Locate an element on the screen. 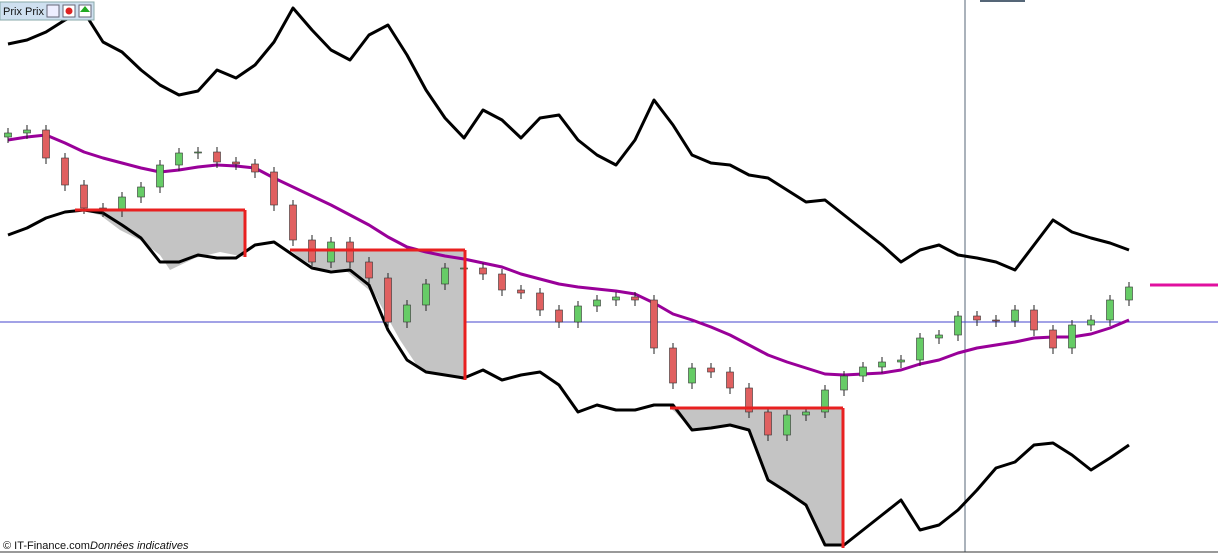  footer-note: Données indicatives is located at coordinates (139, 546).